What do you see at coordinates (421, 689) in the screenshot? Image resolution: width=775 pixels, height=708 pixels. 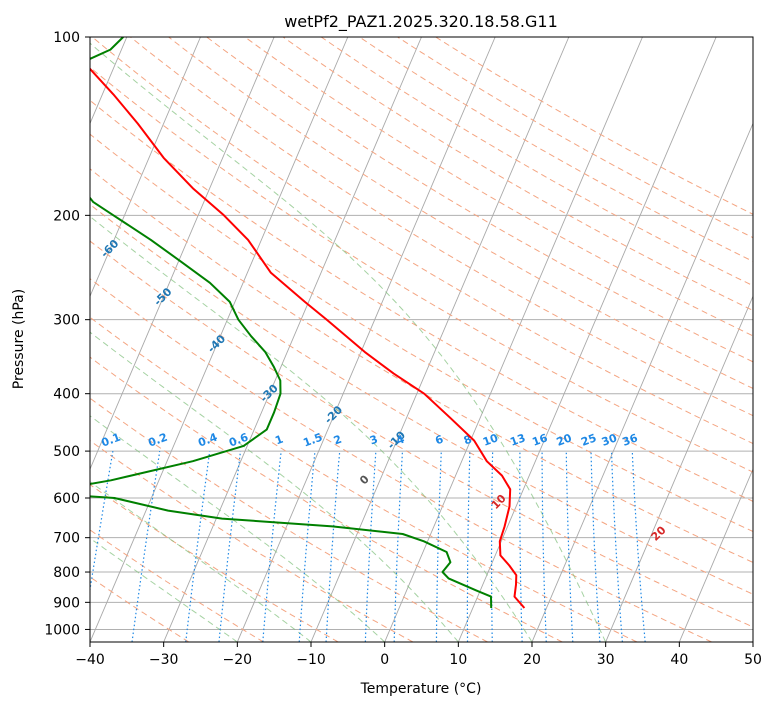 I see `x-axis-label: Temperature (°C)` at bounding box center [421, 689].